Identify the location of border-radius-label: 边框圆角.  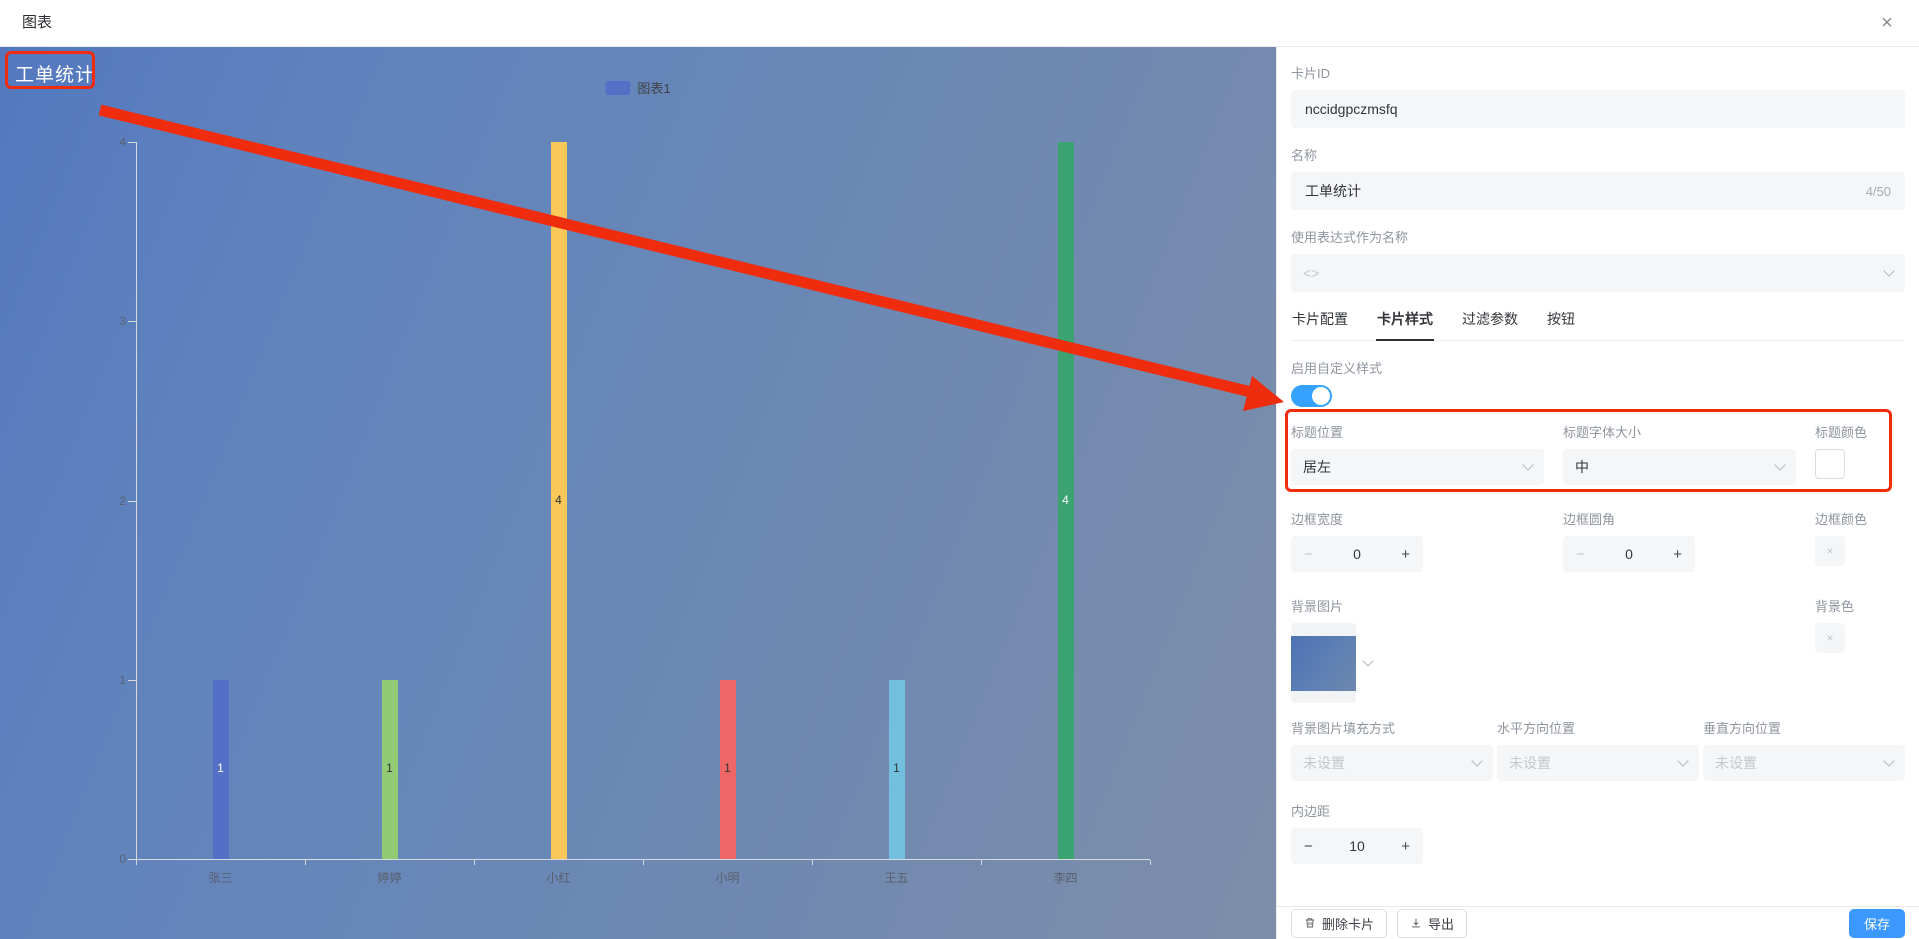
(1589, 519).